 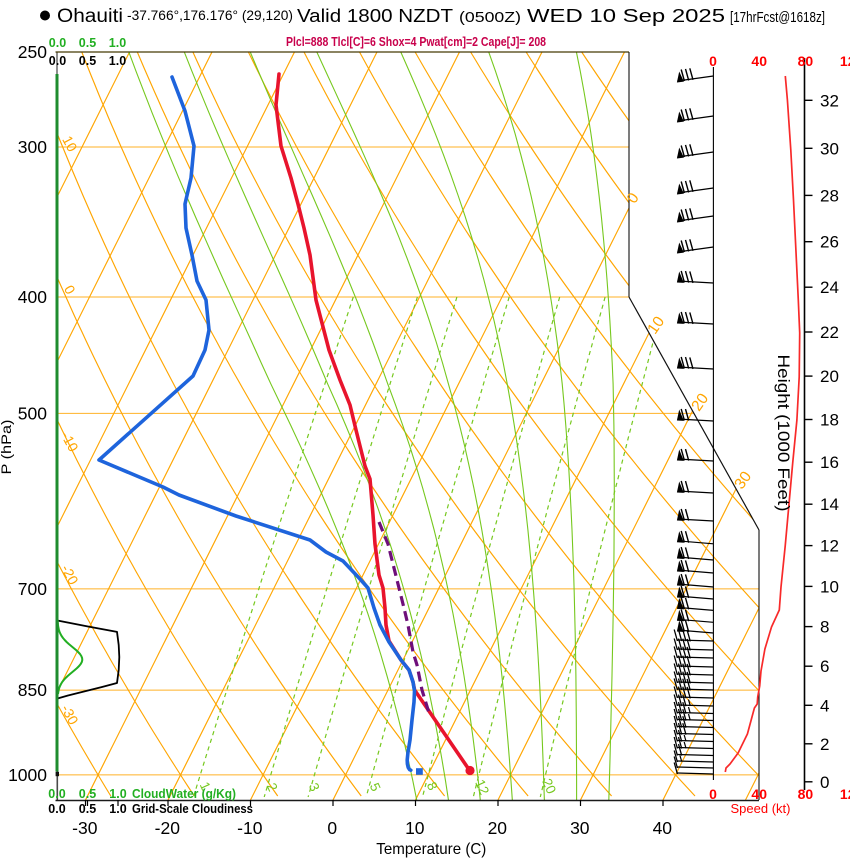 What do you see at coordinates (32, 690) in the screenshot?
I see `svg-text: 850` at bounding box center [32, 690].